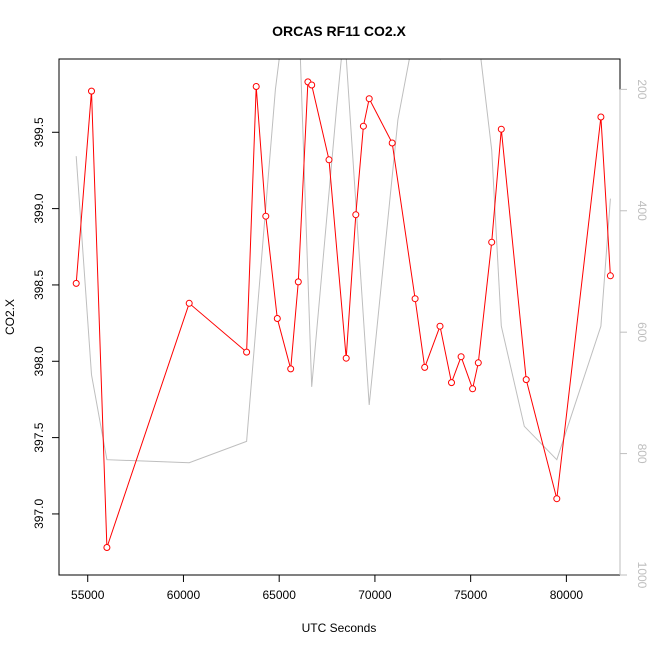 The height and width of the screenshot is (650, 650). I want to click on x-axis-label: UTC Seconds, so click(339, 628).